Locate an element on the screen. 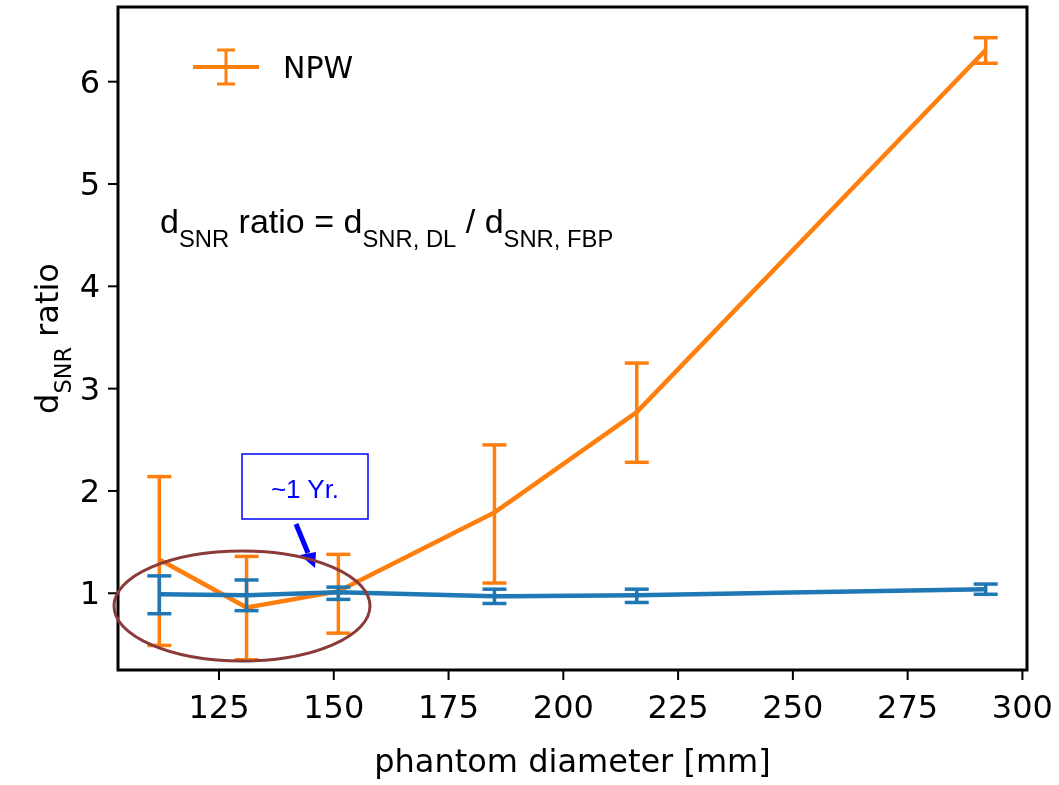 The image size is (1059, 785). legend-label: NPW is located at coordinates (318, 67).